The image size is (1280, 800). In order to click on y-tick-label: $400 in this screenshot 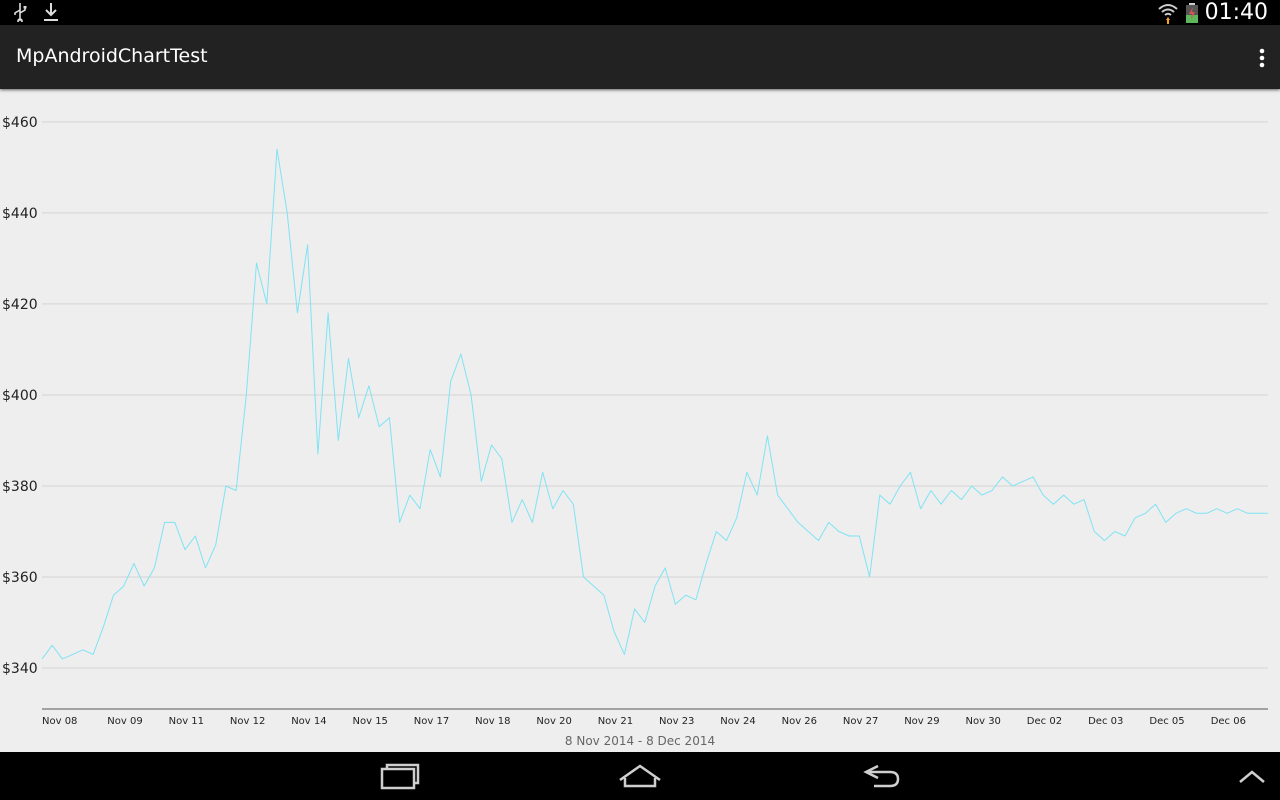, I will do `click(20, 396)`.